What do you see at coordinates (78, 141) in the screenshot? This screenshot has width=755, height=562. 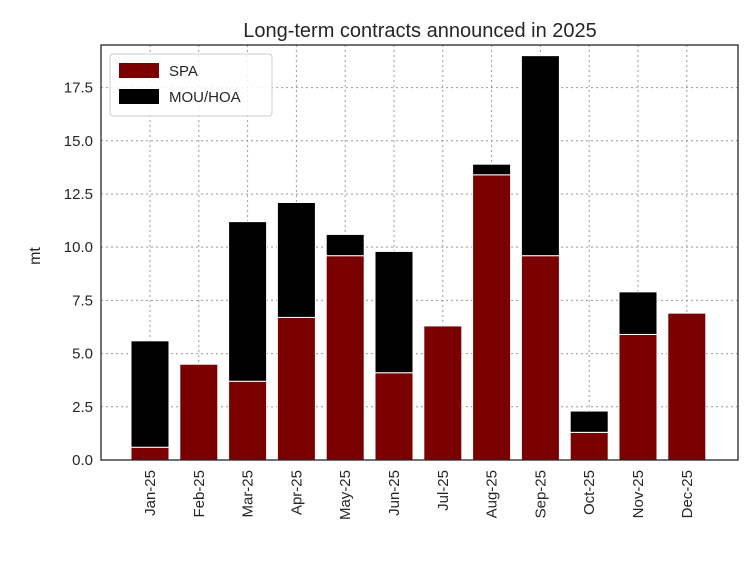 I see `y-tick-label: 15.0` at bounding box center [78, 141].